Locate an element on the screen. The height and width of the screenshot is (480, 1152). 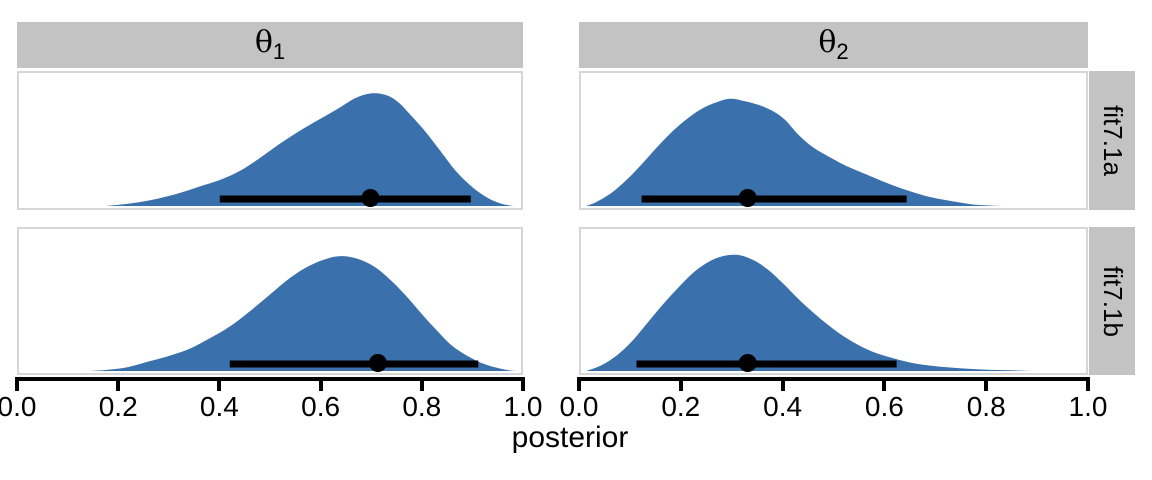
facet-label-theta1: θ1 is located at coordinates (270, 44).